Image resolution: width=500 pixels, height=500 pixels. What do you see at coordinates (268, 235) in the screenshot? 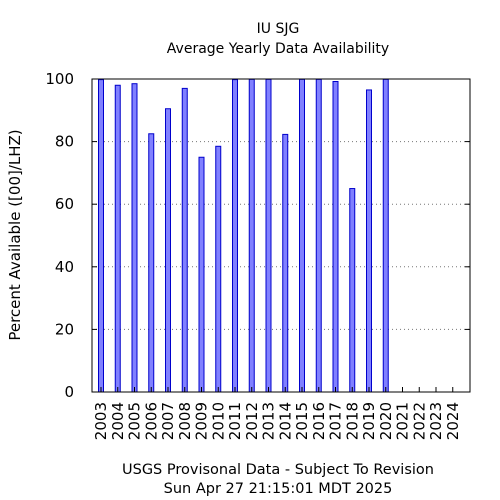
I see `bar-2013` at bounding box center [268, 235].